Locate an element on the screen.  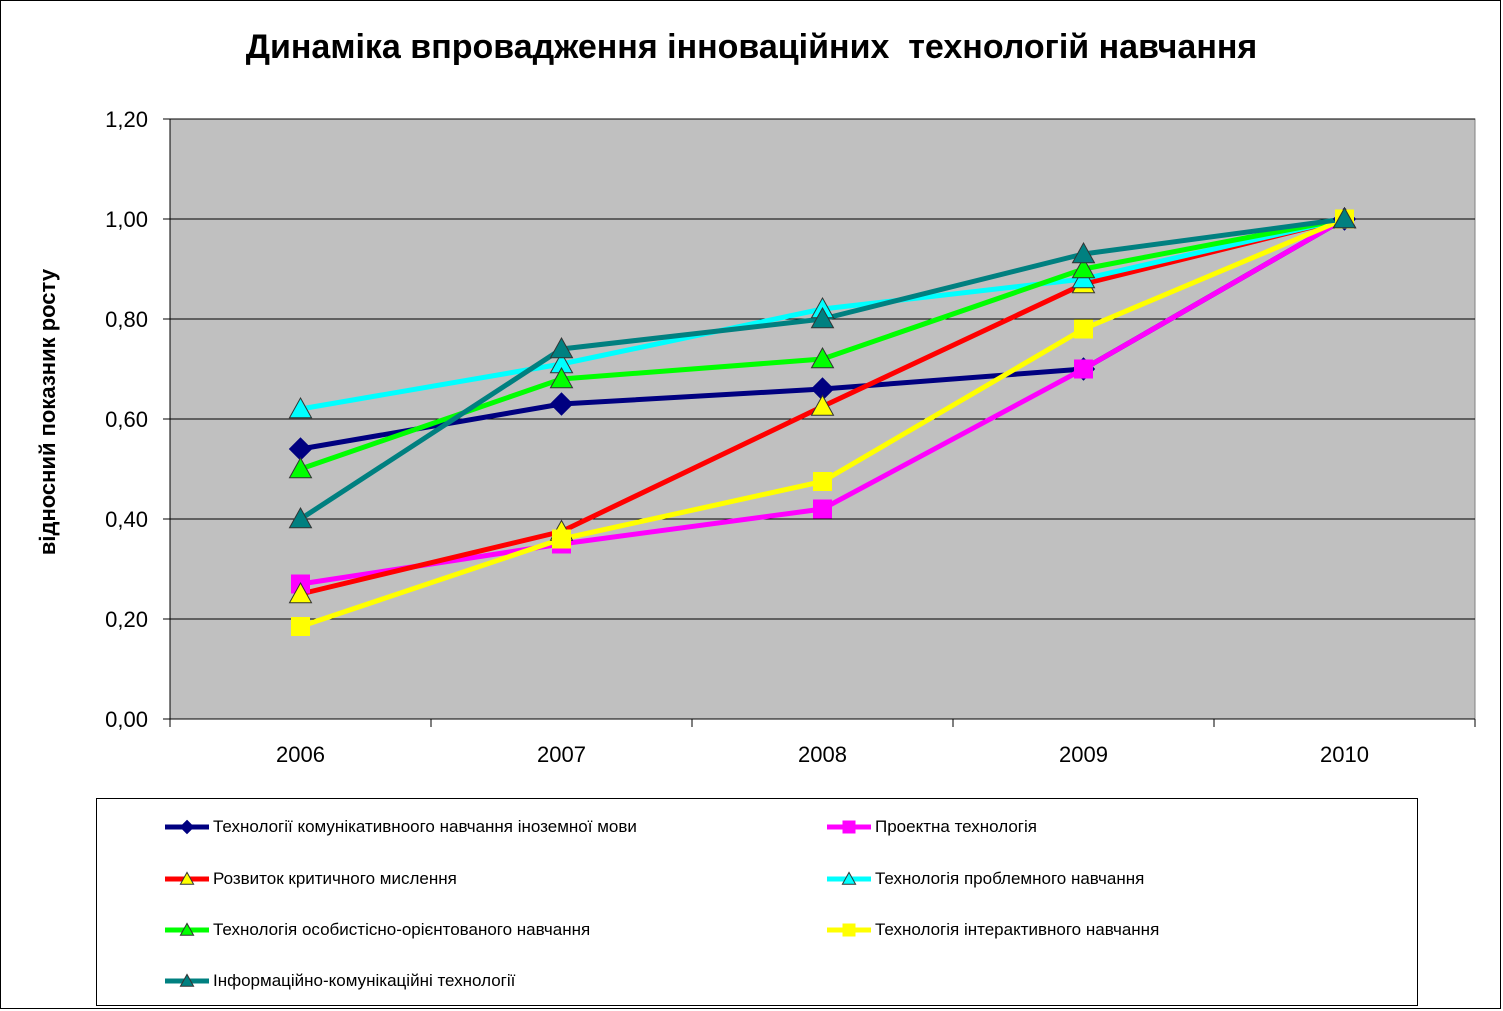
legend-item: Технологія інтерактивного навчання is located at coordinates (992, 930).